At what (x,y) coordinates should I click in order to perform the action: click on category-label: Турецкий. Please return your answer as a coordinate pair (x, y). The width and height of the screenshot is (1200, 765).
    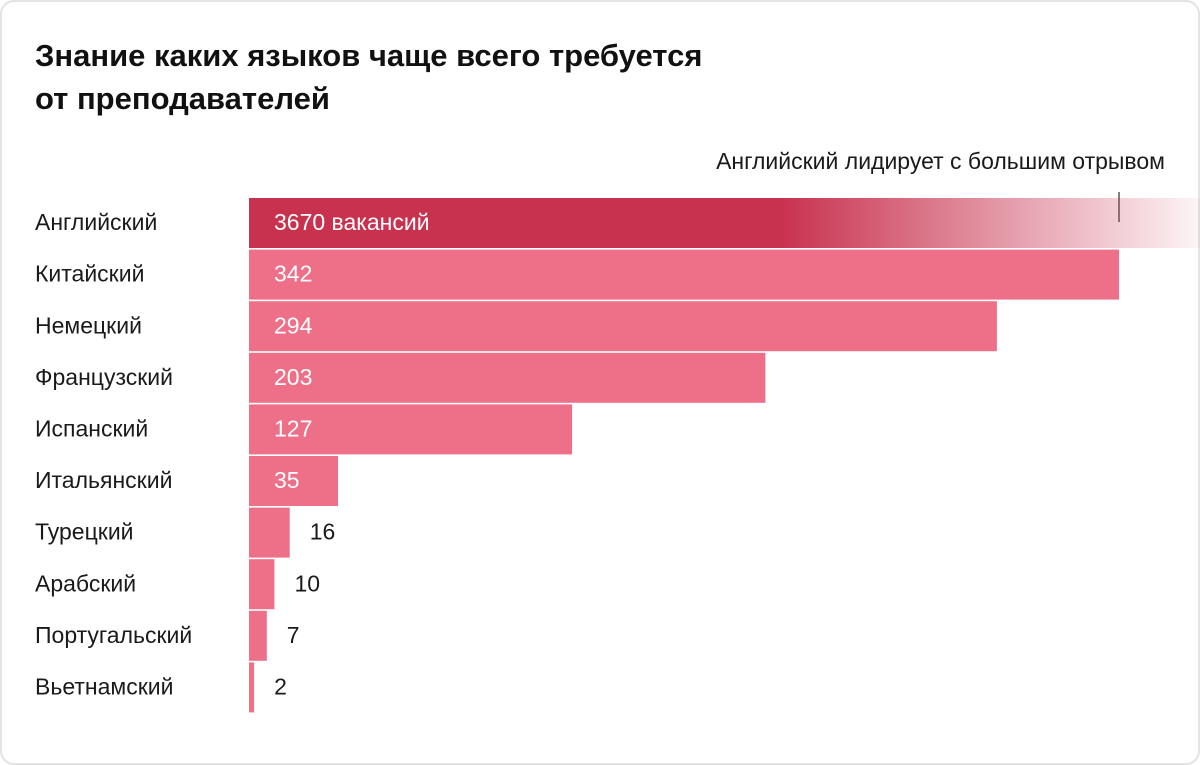
    Looking at the image, I should click on (84, 532).